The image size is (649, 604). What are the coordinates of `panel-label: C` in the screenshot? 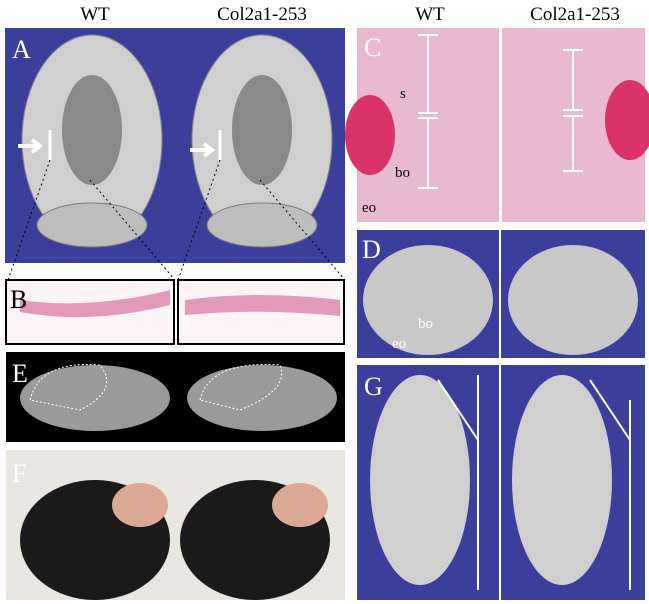 It's located at (372, 47).